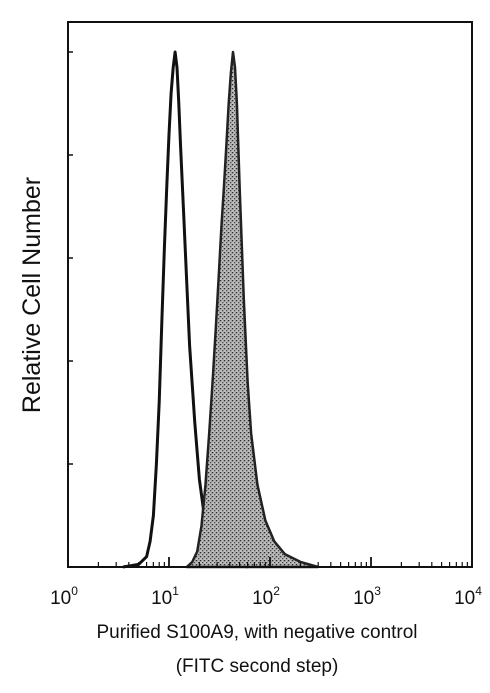 This screenshot has width=490, height=693. Describe the element at coordinates (64, 596) in the screenshot. I see `x-tick-label: 10⁰` at that location.